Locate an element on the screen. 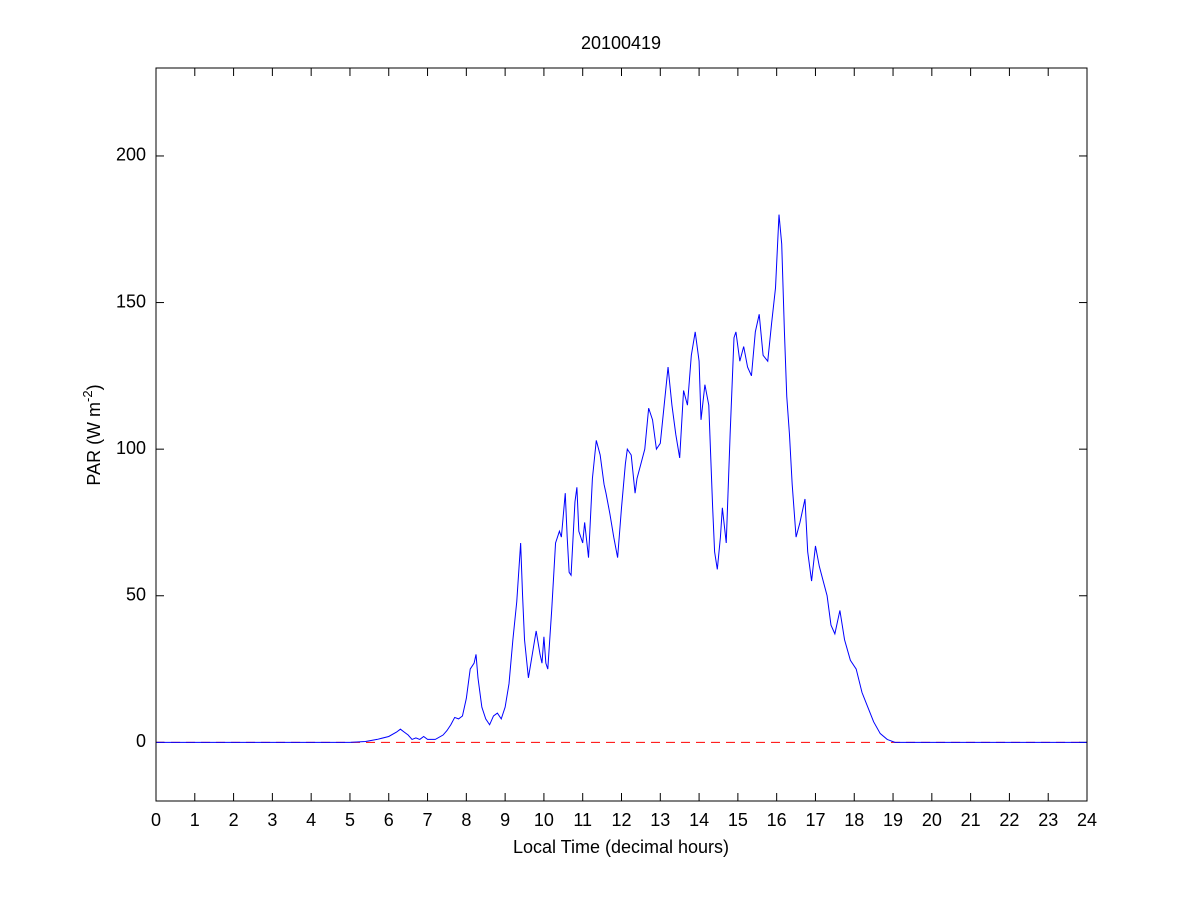 This screenshot has height=900, width=1201. x-tick-label: 8 is located at coordinates (466, 820).